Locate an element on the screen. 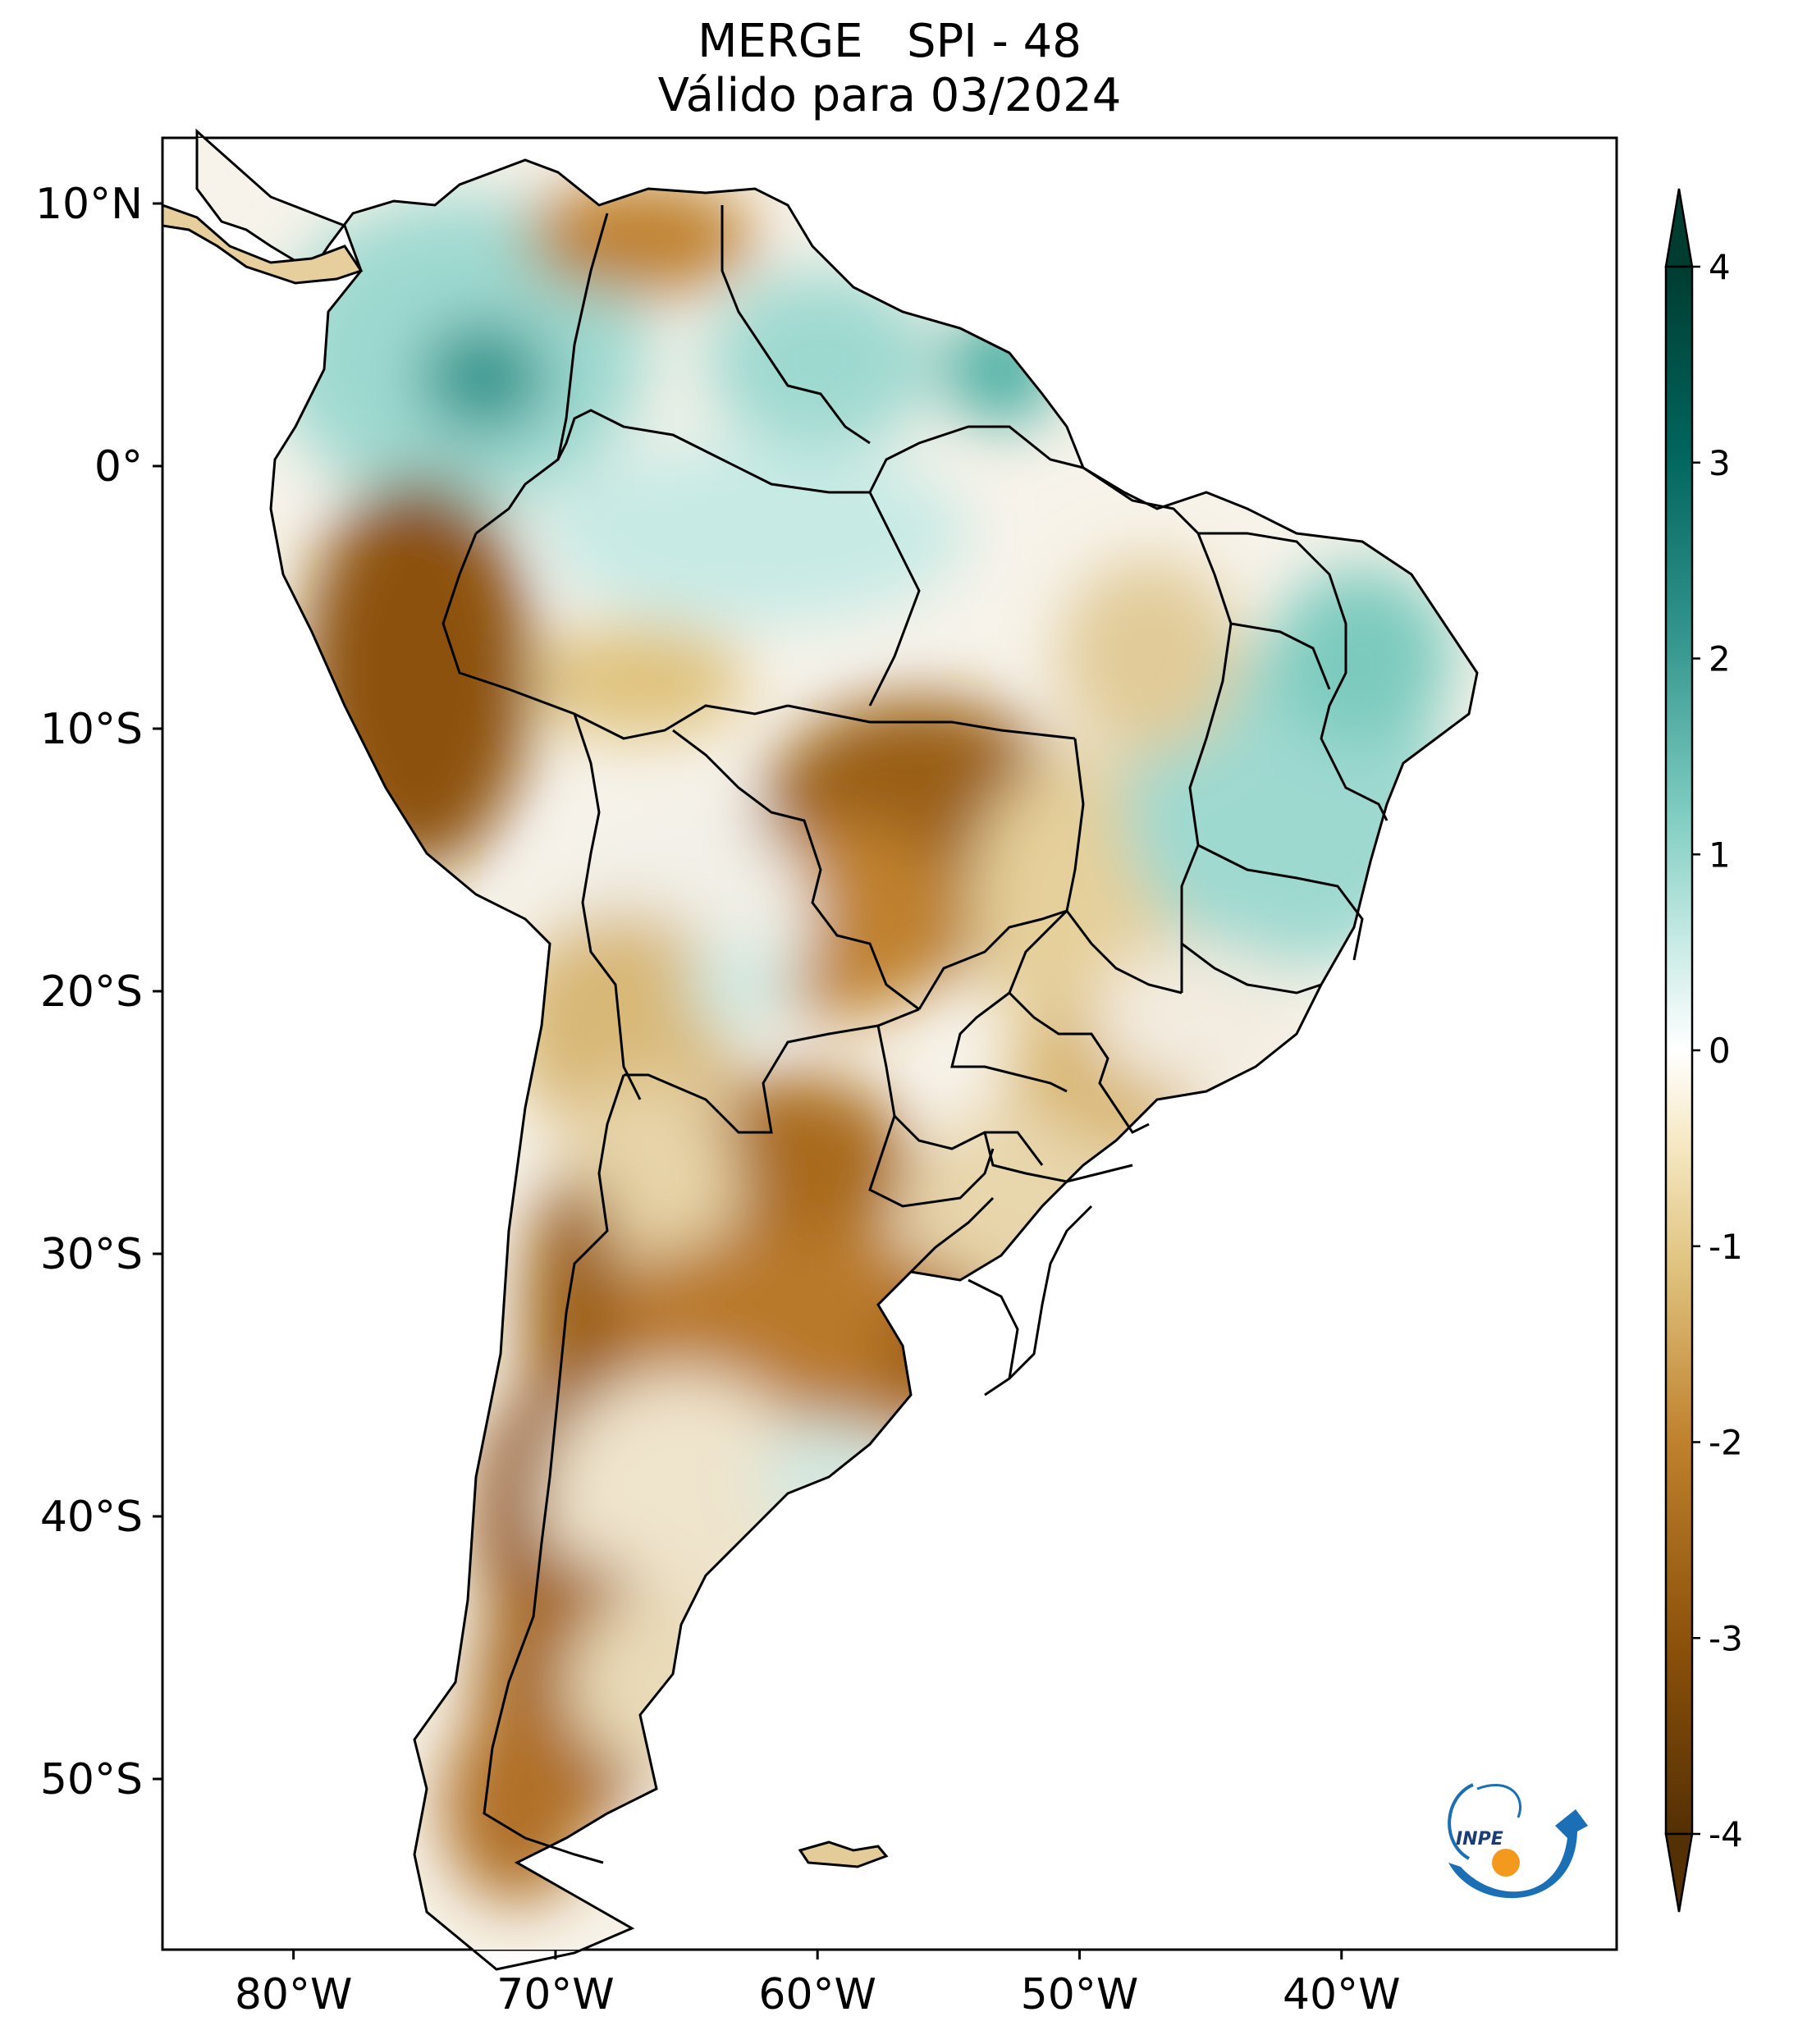 The image size is (1798, 2044). logo-swoosh-icon is located at coordinates (1518, 1854).